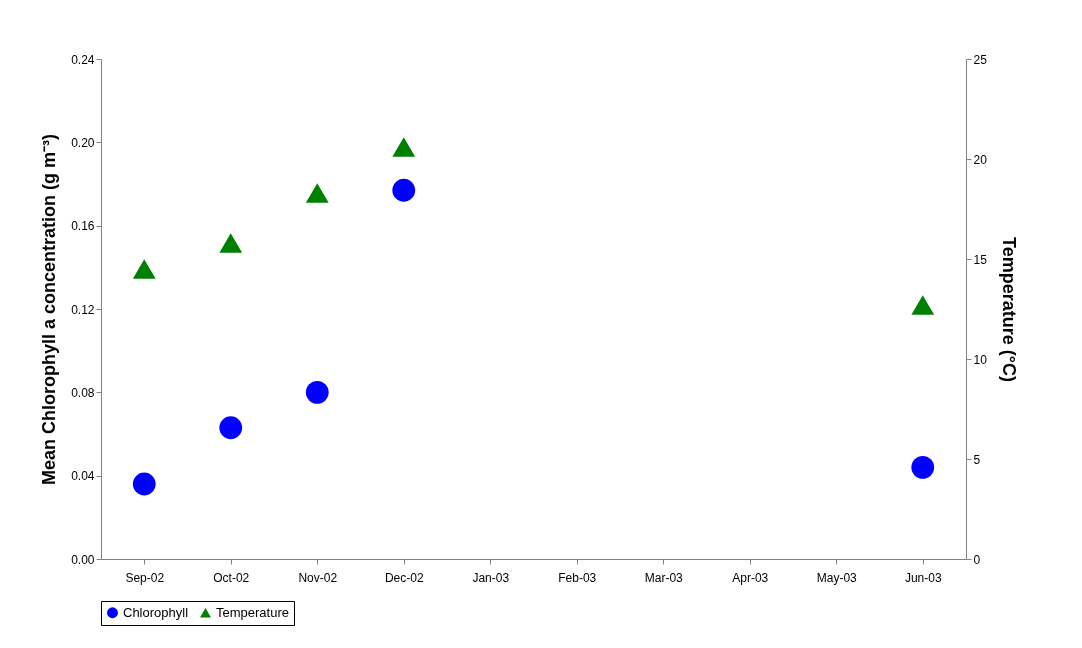 The height and width of the screenshot is (648, 1082). What do you see at coordinates (83, 476) in the screenshot?
I see `y-tick-label: 0.04` at bounding box center [83, 476].